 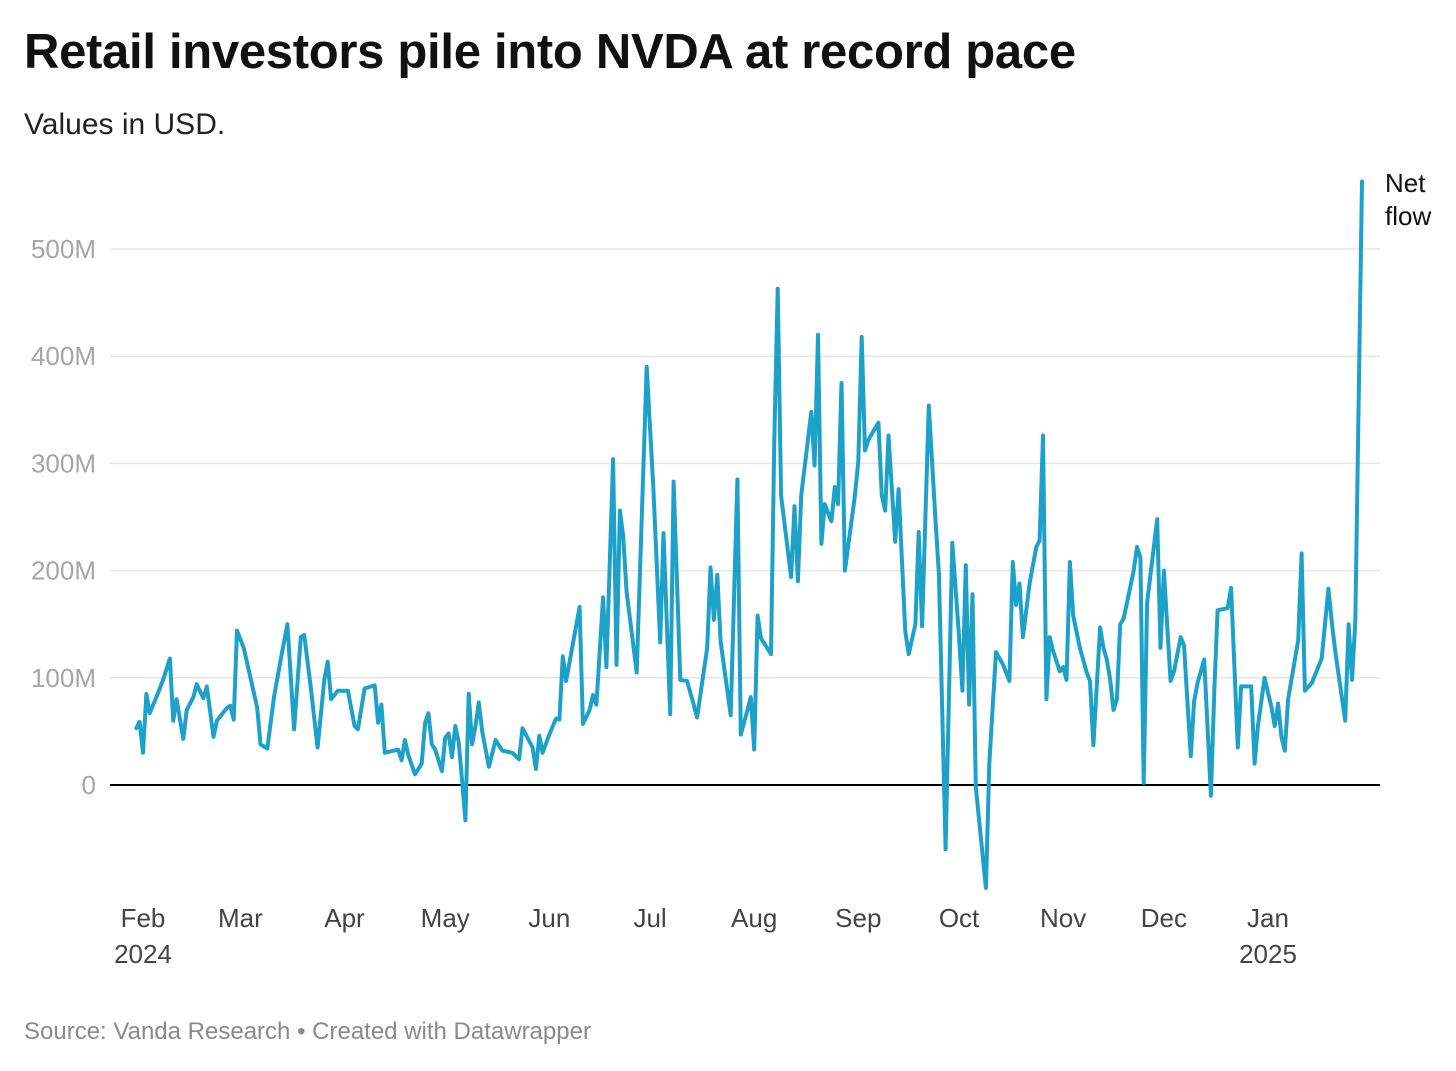 I want to click on x-tick-label: Nov, so click(x=1063, y=918).